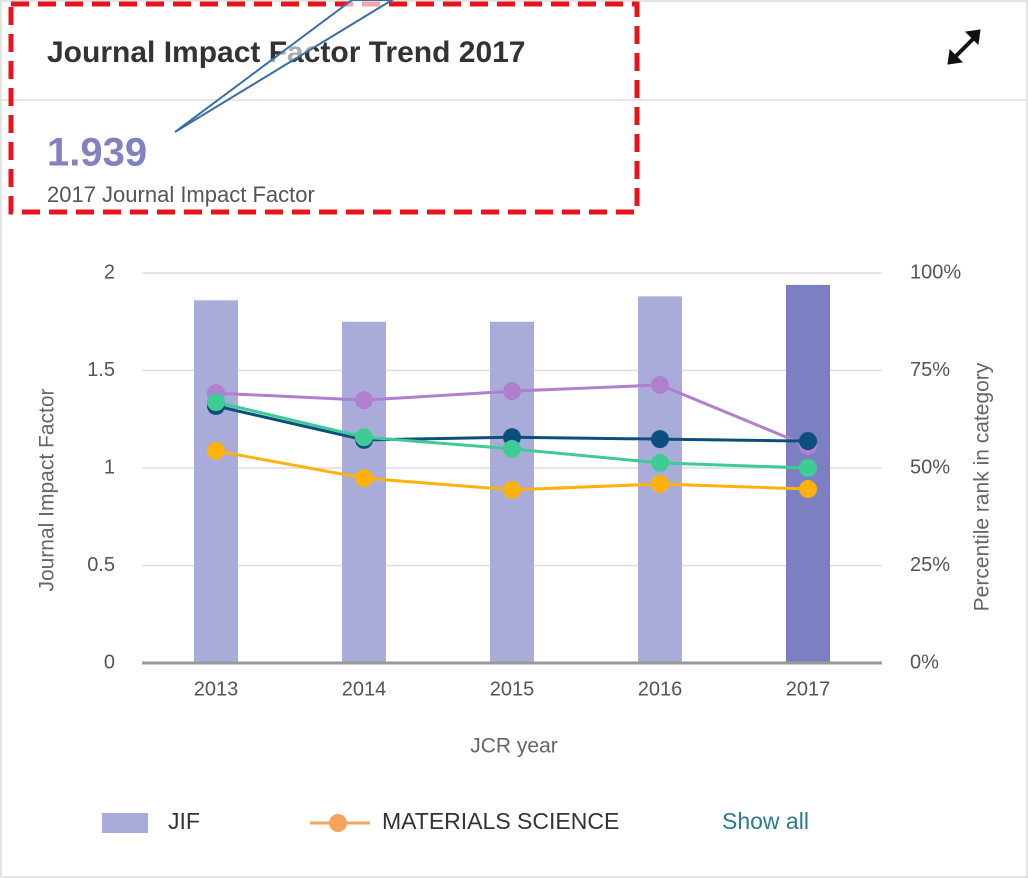  What do you see at coordinates (660, 689) in the screenshot?
I see `x-tick-label: 2016` at bounding box center [660, 689].